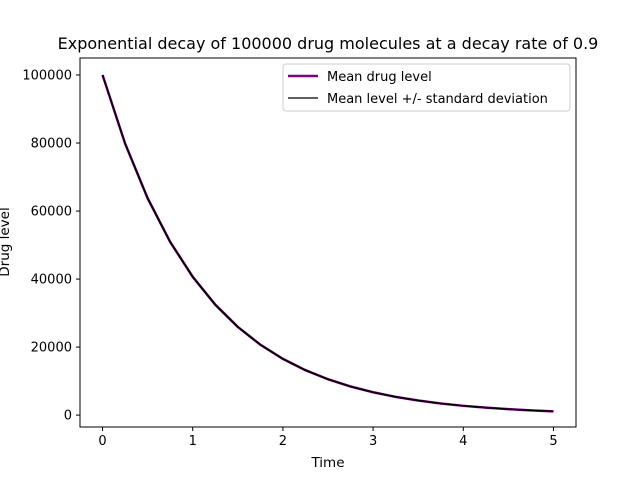 This screenshot has width=640, height=480. I want to click on x-tick-label: 4, so click(463, 441).